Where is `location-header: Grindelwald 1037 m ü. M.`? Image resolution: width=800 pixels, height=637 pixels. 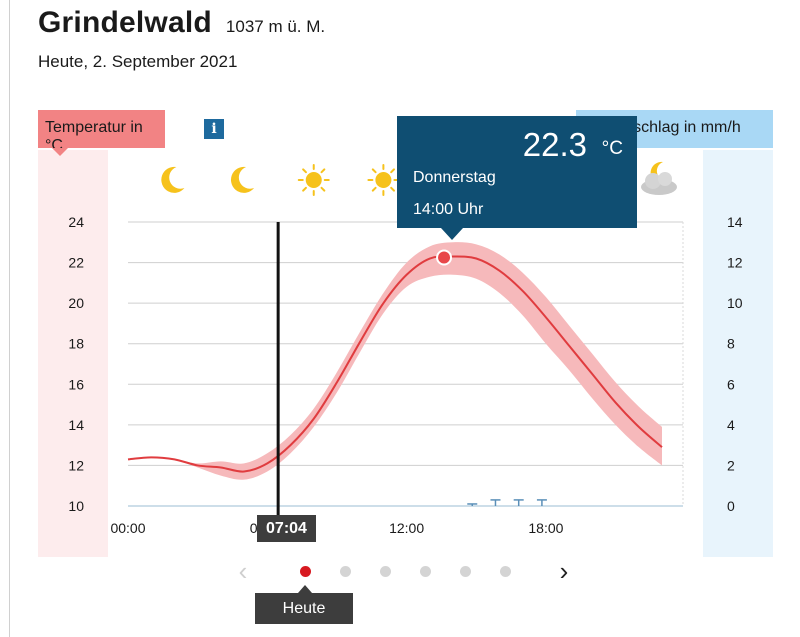
location-header: Grindelwald 1037 m ü. M. is located at coordinates (181, 23).